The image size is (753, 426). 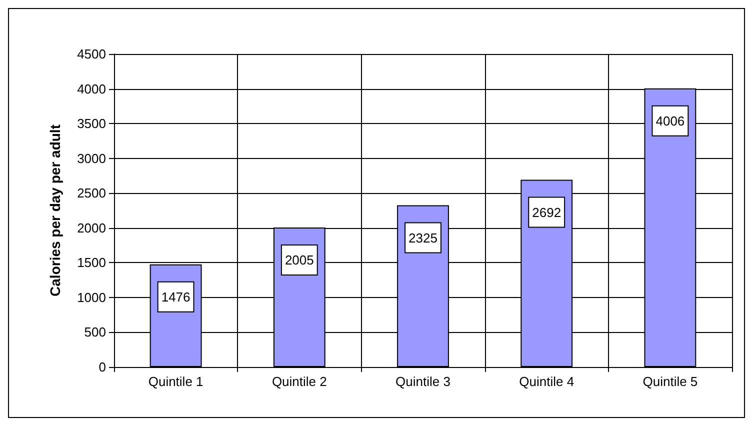 I want to click on y-tick-label: 2000, so click(x=91, y=228).